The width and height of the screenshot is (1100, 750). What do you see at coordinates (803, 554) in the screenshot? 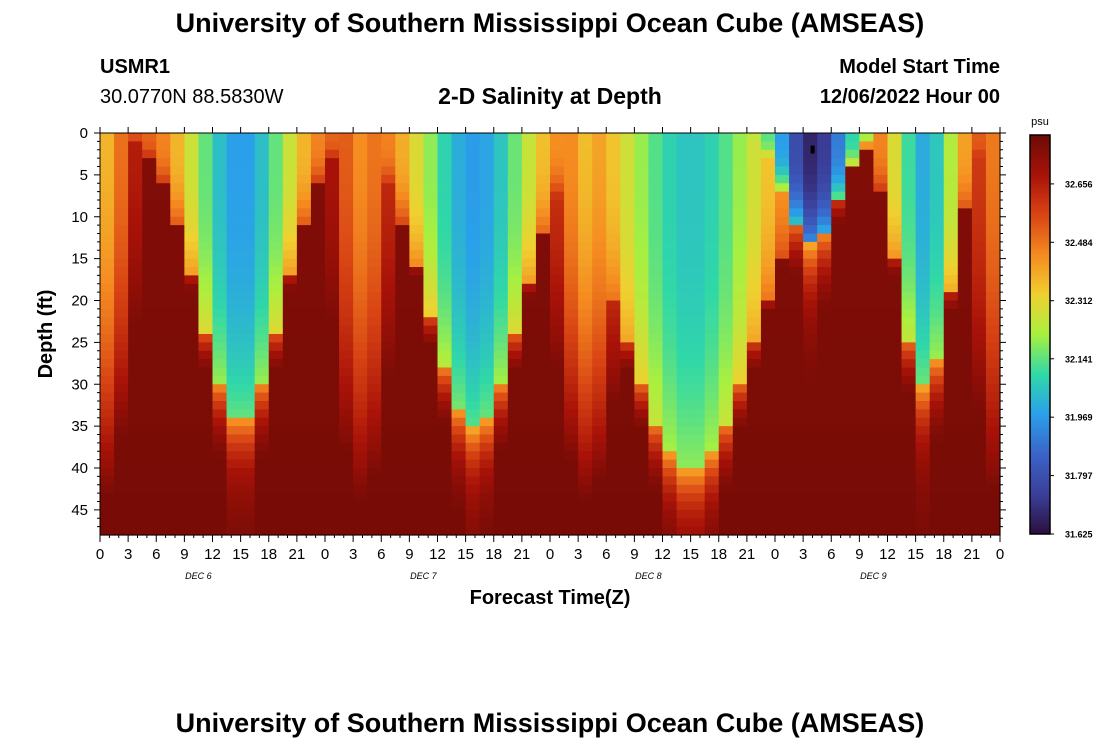
I see `x-tick-label: 3` at bounding box center [803, 554].